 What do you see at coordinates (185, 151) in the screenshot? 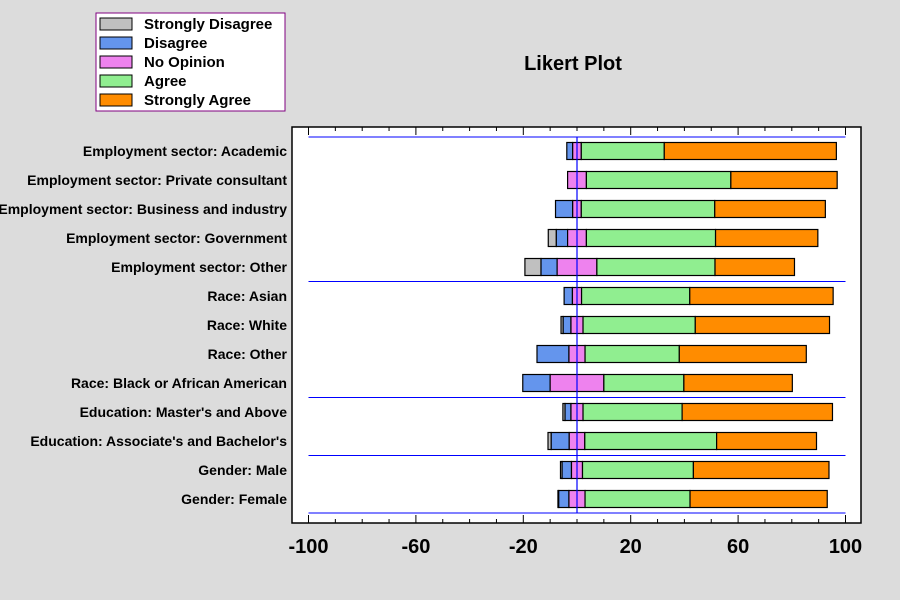
I see `y-category-label: Employment sector: Academic` at bounding box center [185, 151].